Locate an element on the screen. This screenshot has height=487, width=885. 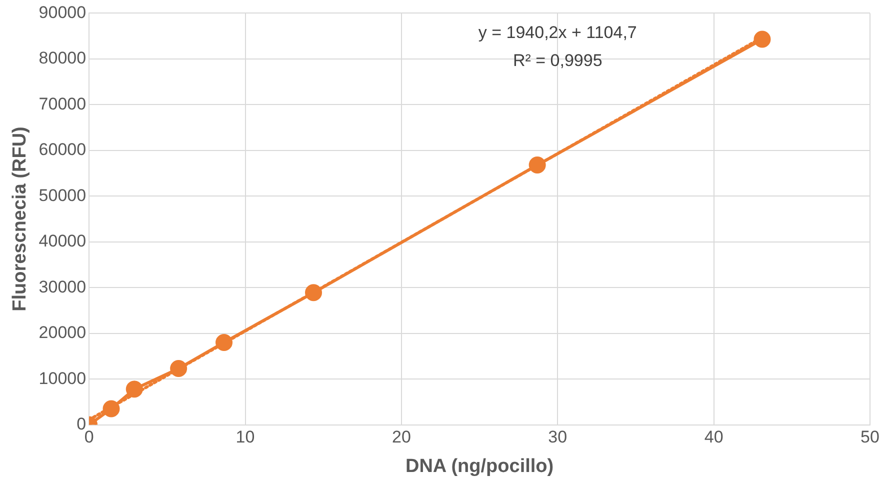
x-tick-label: 50 is located at coordinates (870, 437).